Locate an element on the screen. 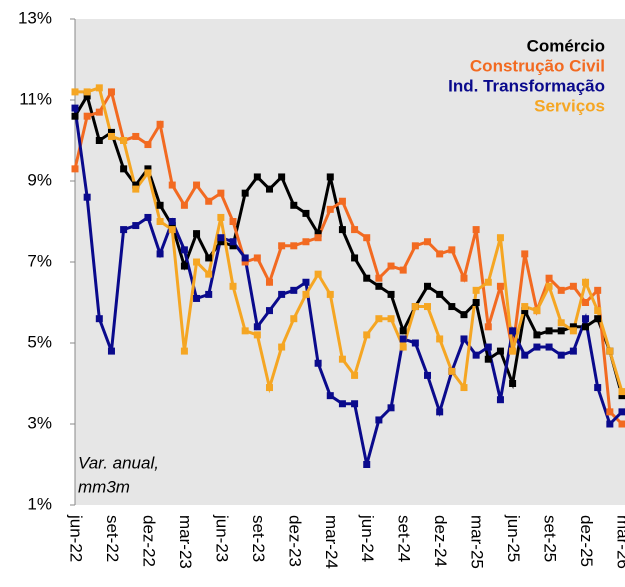  y-tick-label: 3% is located at coordinates (39, 422).